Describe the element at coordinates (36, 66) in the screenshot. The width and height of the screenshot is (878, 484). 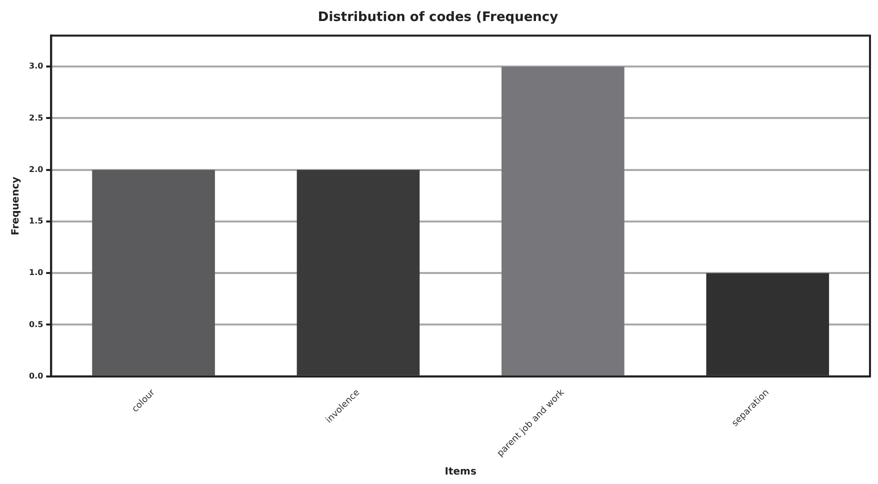
I see `y-tick-label: 3.0` at that location.